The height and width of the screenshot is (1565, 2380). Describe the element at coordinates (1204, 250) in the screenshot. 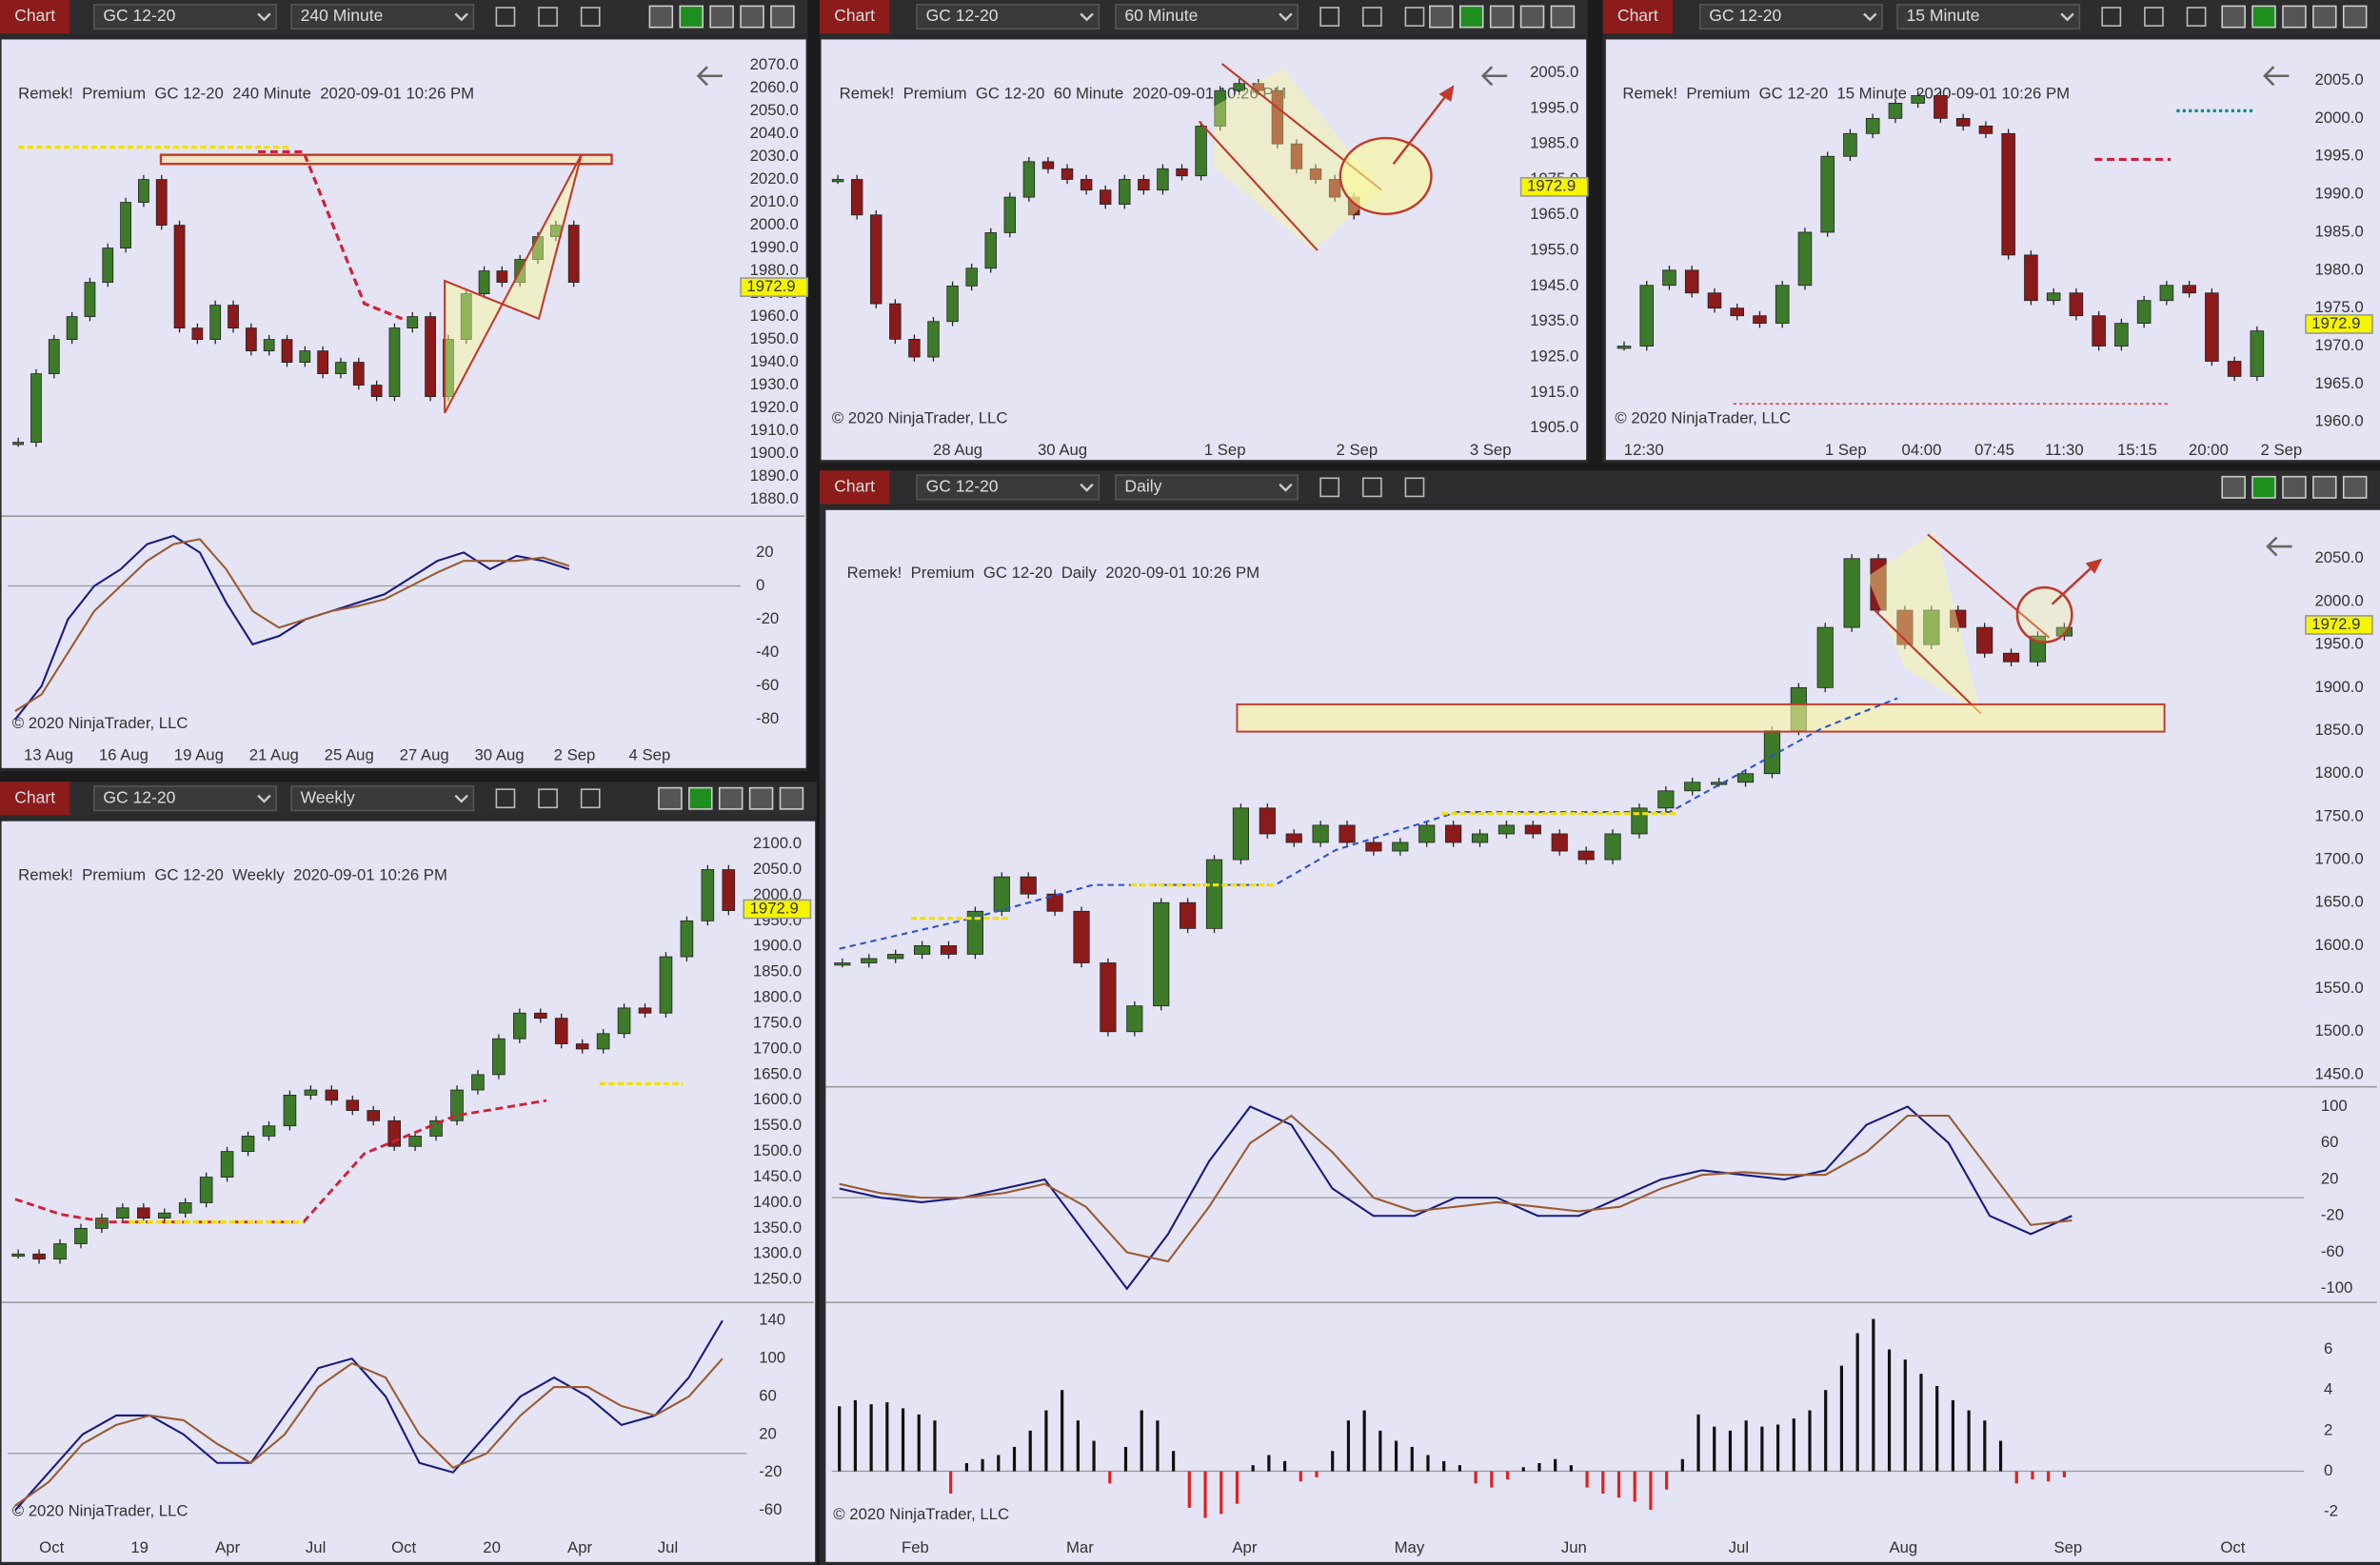

I see `chart-area` at that location.